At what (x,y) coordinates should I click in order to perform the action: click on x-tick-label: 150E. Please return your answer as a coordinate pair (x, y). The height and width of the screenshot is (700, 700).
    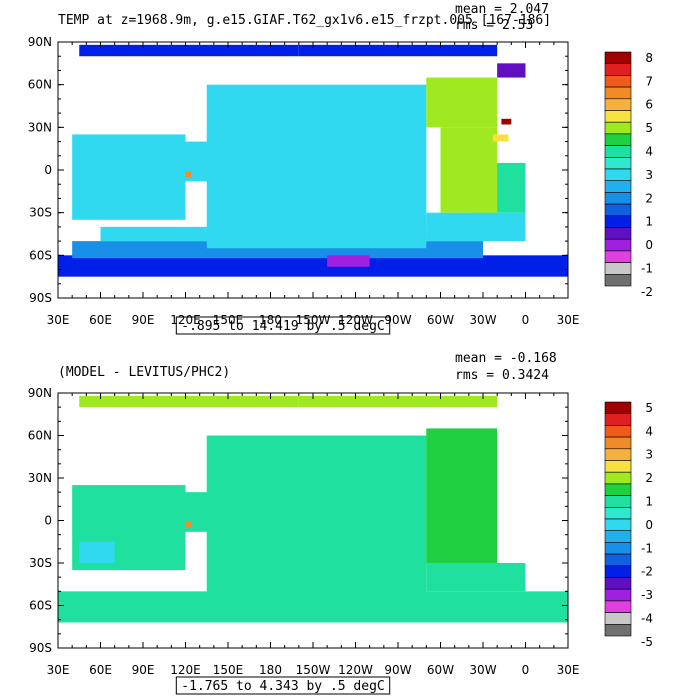
    Looking at the image, I should click on (228, 670).